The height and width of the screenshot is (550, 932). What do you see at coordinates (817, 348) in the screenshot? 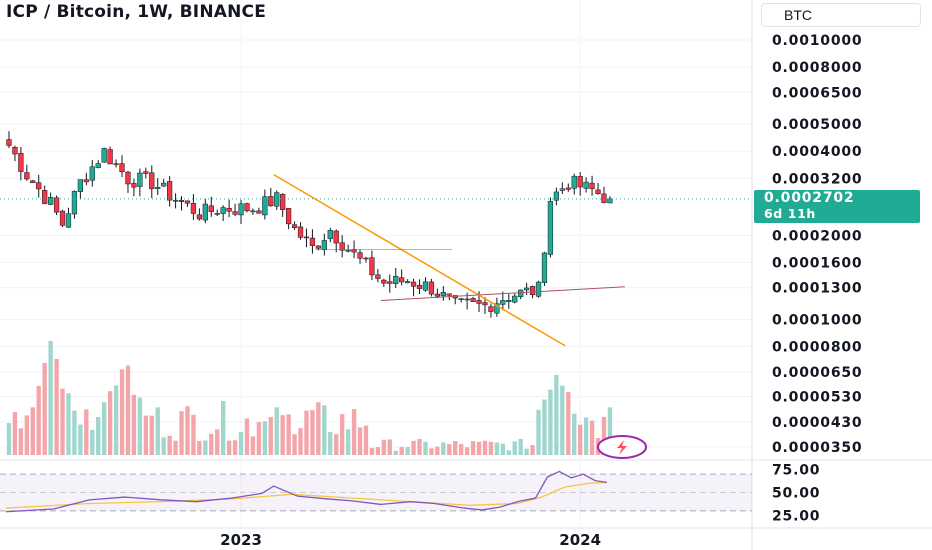
I see `price-tick-label: 0.0000800` at bounding box center [817, 348].